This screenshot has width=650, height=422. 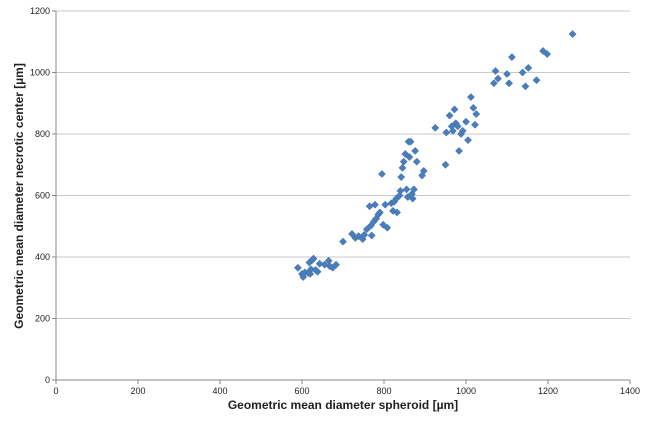 What do you see at coordinates (137, 391) in the screenshot?
I see `x-tick-label: 200` at bounding box center [137, 391].